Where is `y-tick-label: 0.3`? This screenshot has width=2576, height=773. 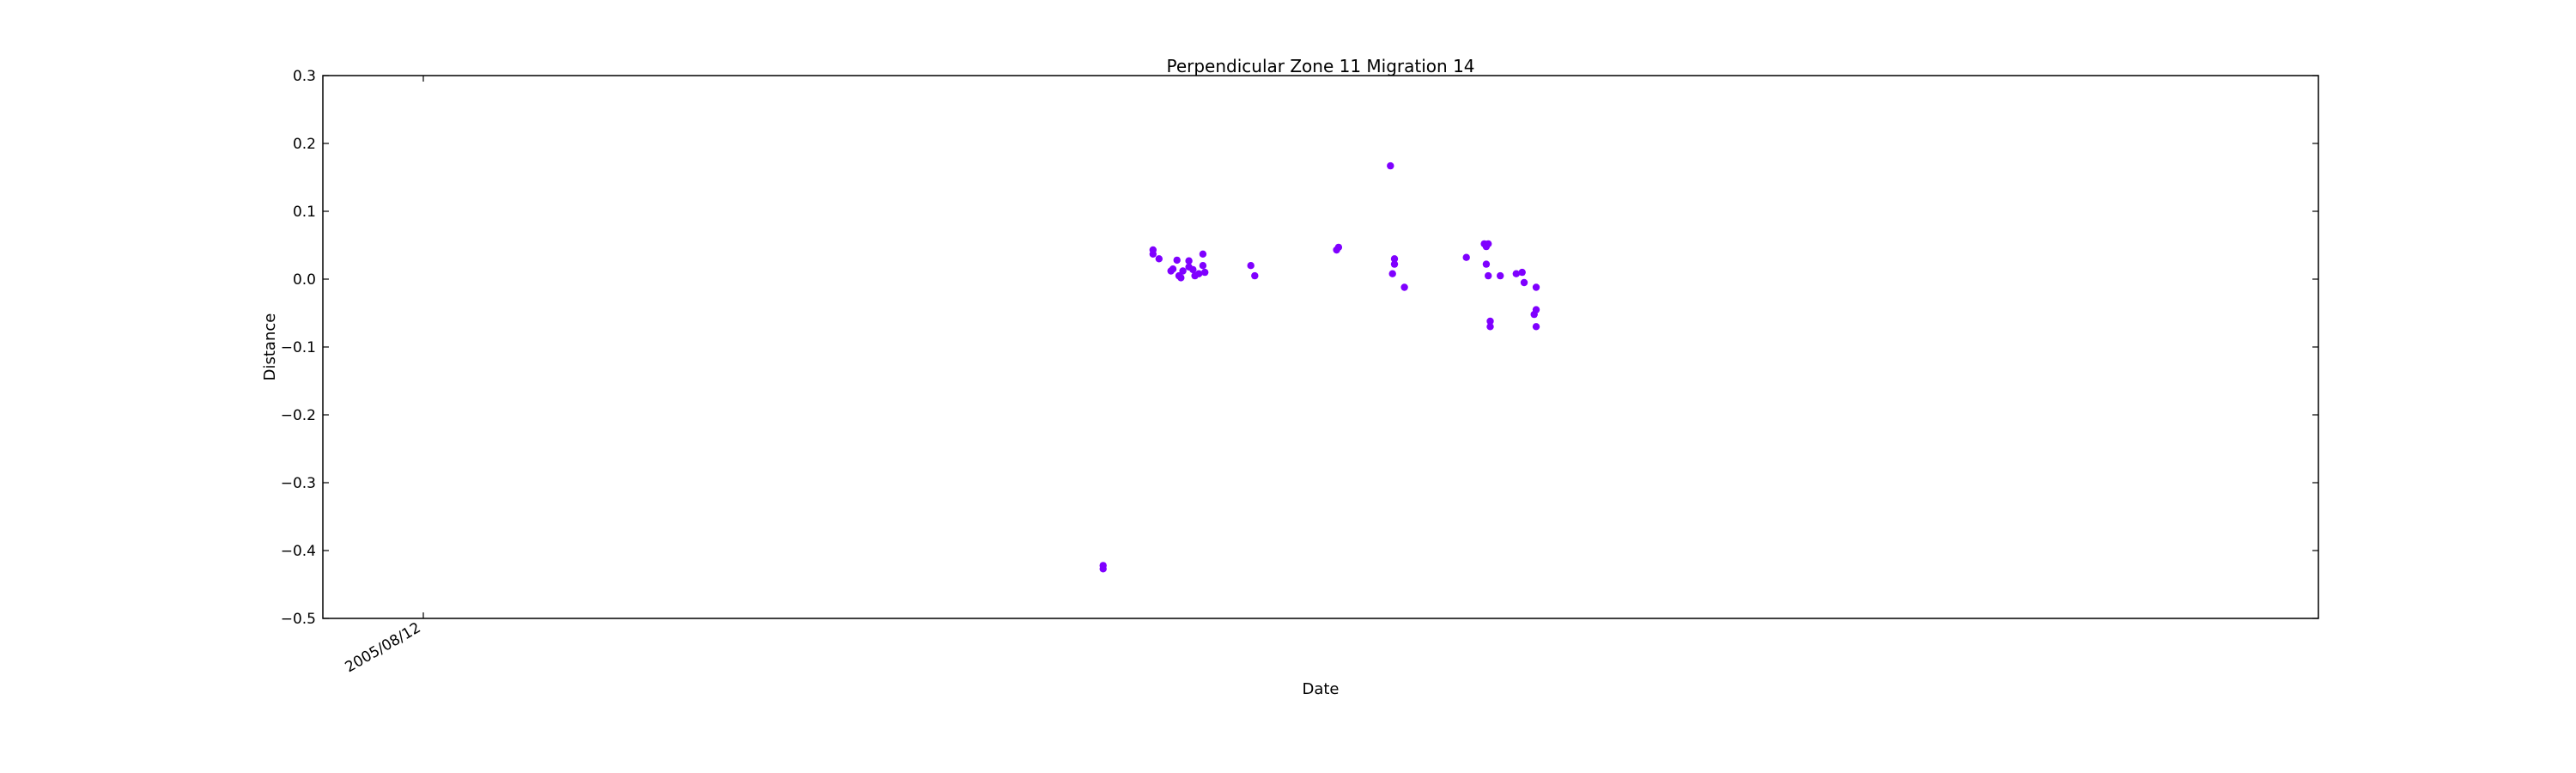 y-tick-label: 0.3 is located at coordinates (304, 76).